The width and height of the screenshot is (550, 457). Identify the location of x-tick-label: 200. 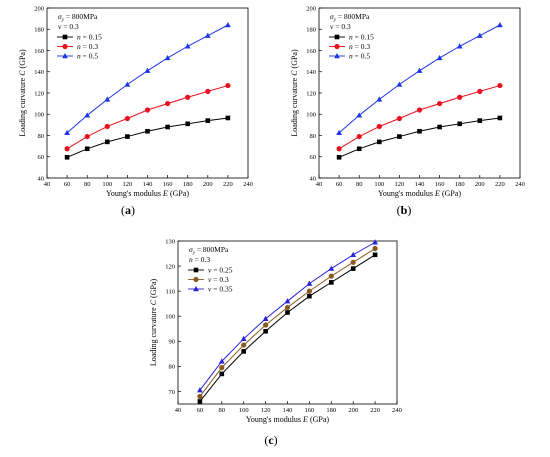
(208, 184).